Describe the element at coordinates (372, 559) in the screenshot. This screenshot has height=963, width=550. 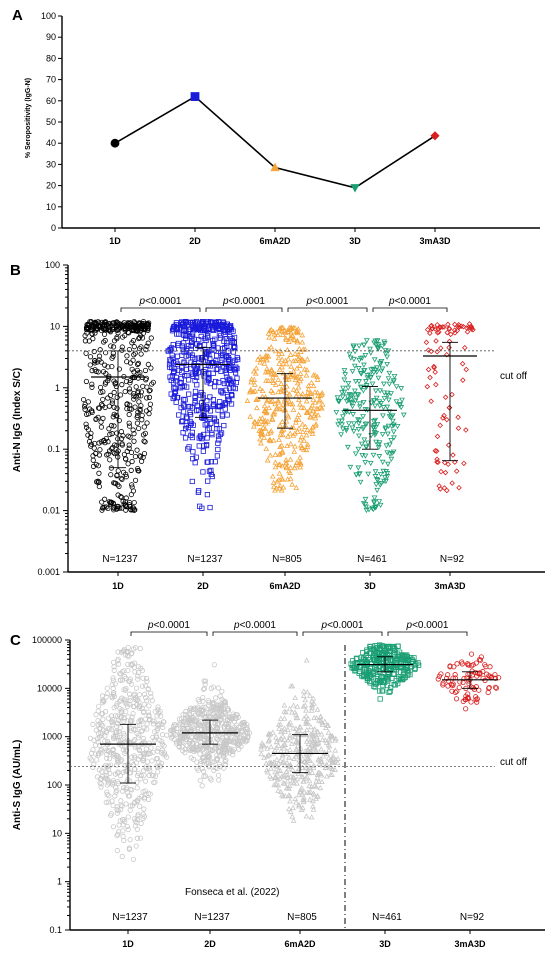
I see `sample-size-label: N=461` at that location.